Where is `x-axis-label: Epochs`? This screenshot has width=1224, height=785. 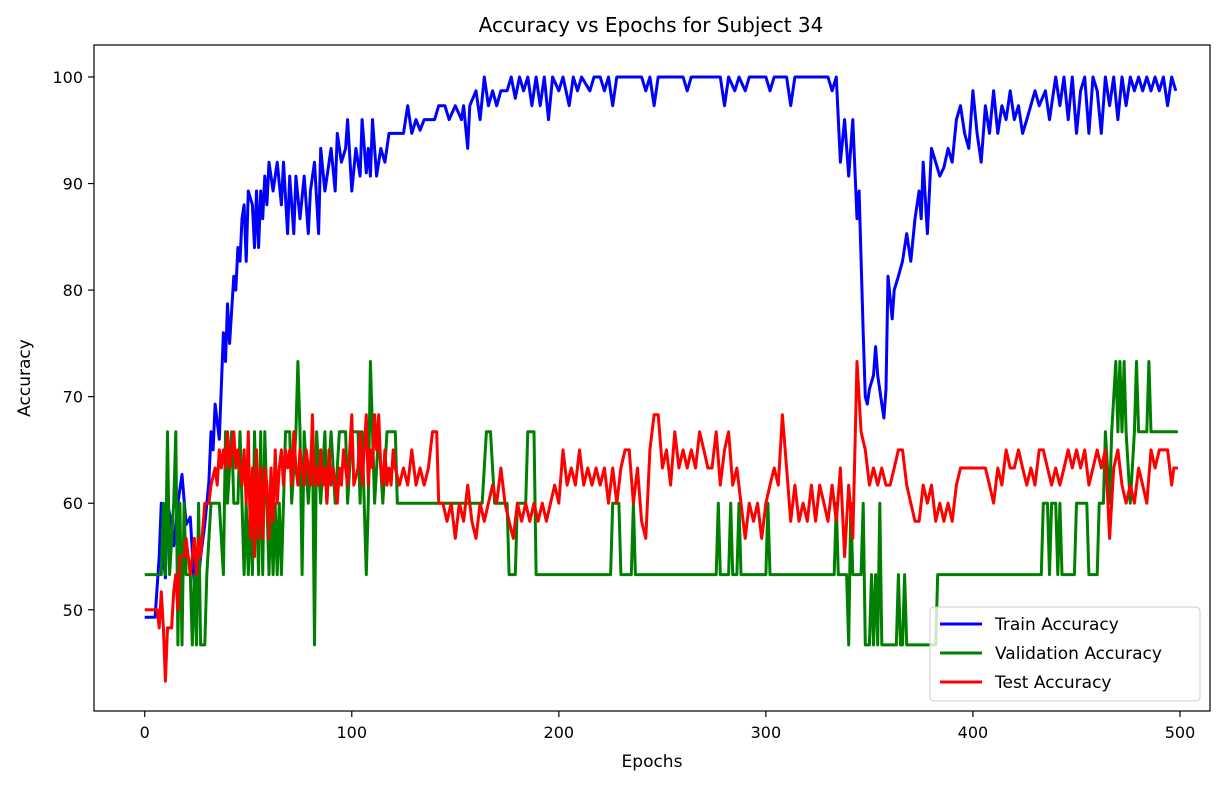 x-axis-label: Epochs is located at coordinates (652, 762).